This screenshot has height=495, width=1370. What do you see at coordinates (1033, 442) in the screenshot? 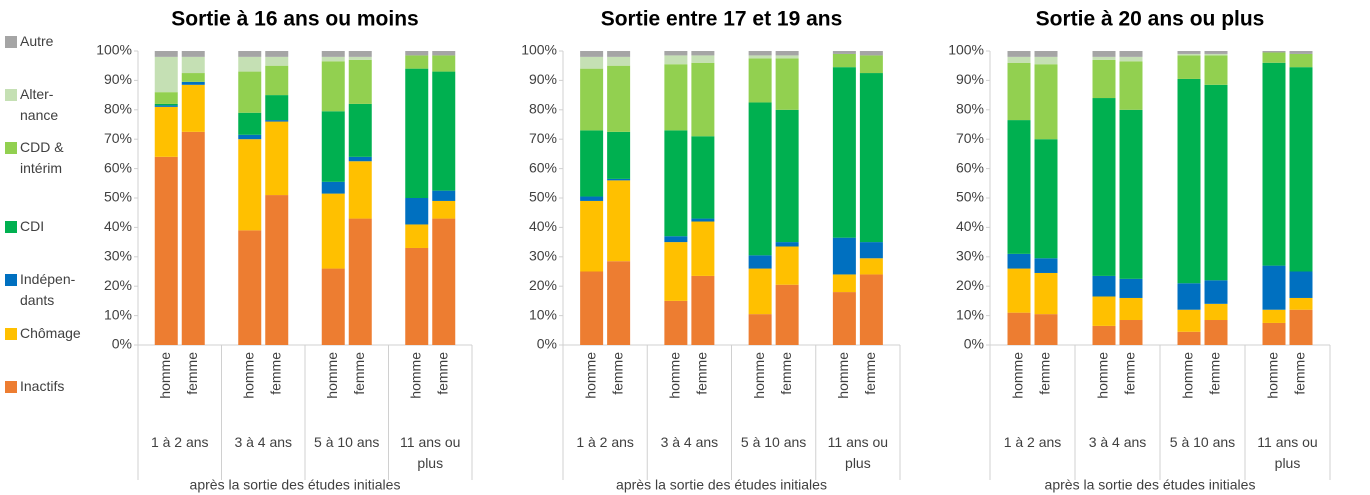
I see `group-label-box: 1 à 2 ans` at bounding box center [1033, 442].